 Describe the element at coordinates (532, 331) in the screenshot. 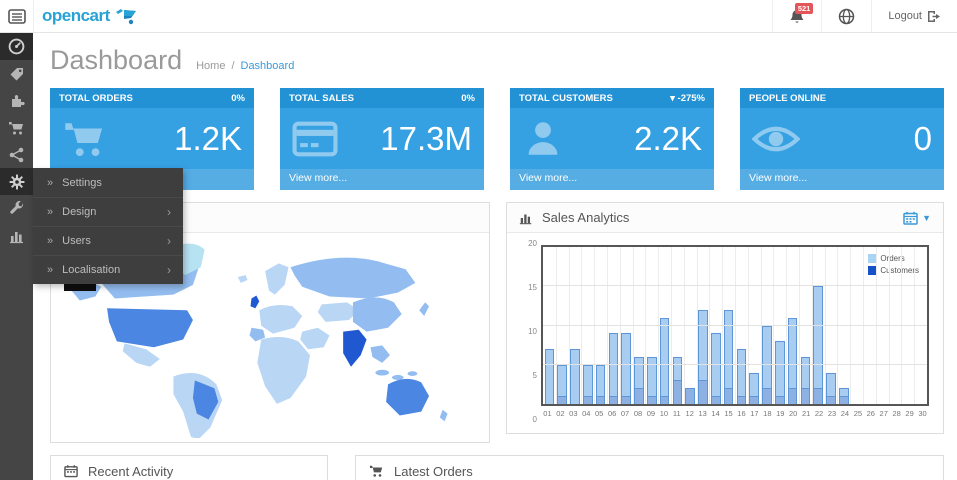

I see `y-tick-label: 10` at that location.